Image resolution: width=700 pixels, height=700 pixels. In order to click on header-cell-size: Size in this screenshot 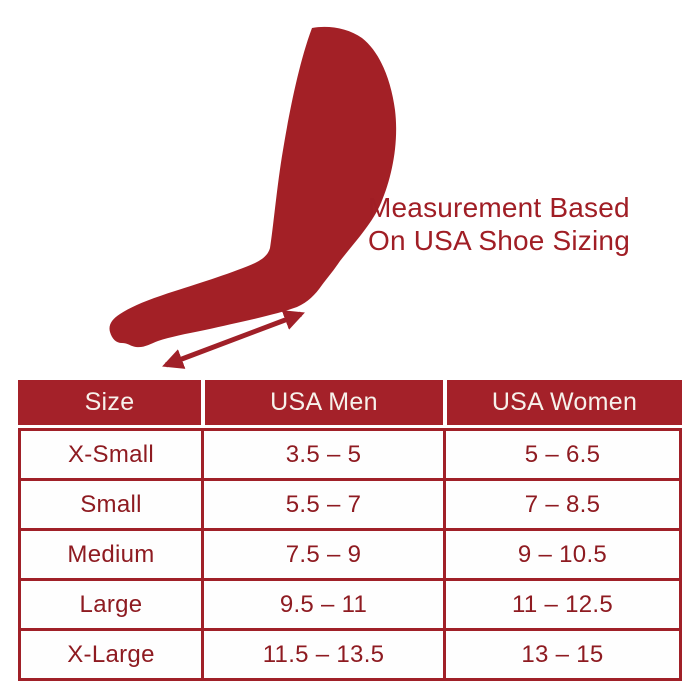, I will do `click(109, 402)`.